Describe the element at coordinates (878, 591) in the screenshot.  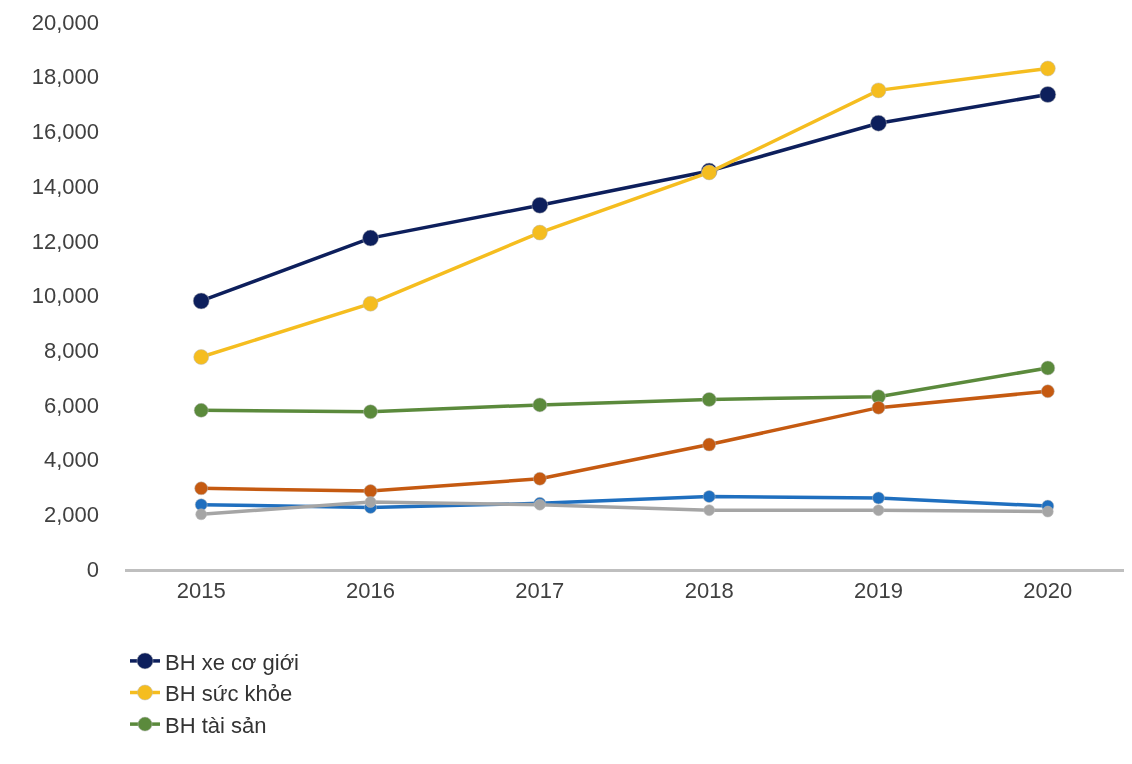
I see `x-tick-label: 2019` at that location.